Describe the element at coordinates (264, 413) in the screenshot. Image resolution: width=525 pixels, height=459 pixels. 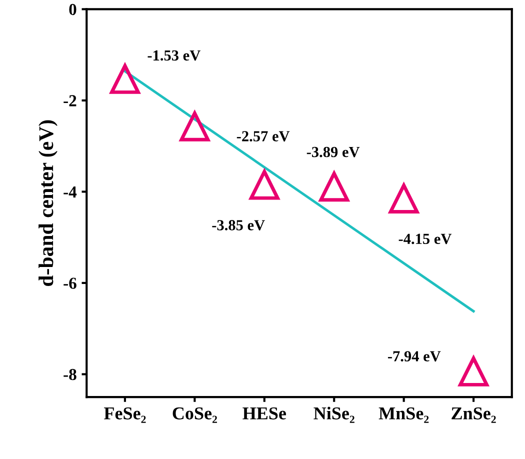
I see `x-tick-label: HESe` at that location.